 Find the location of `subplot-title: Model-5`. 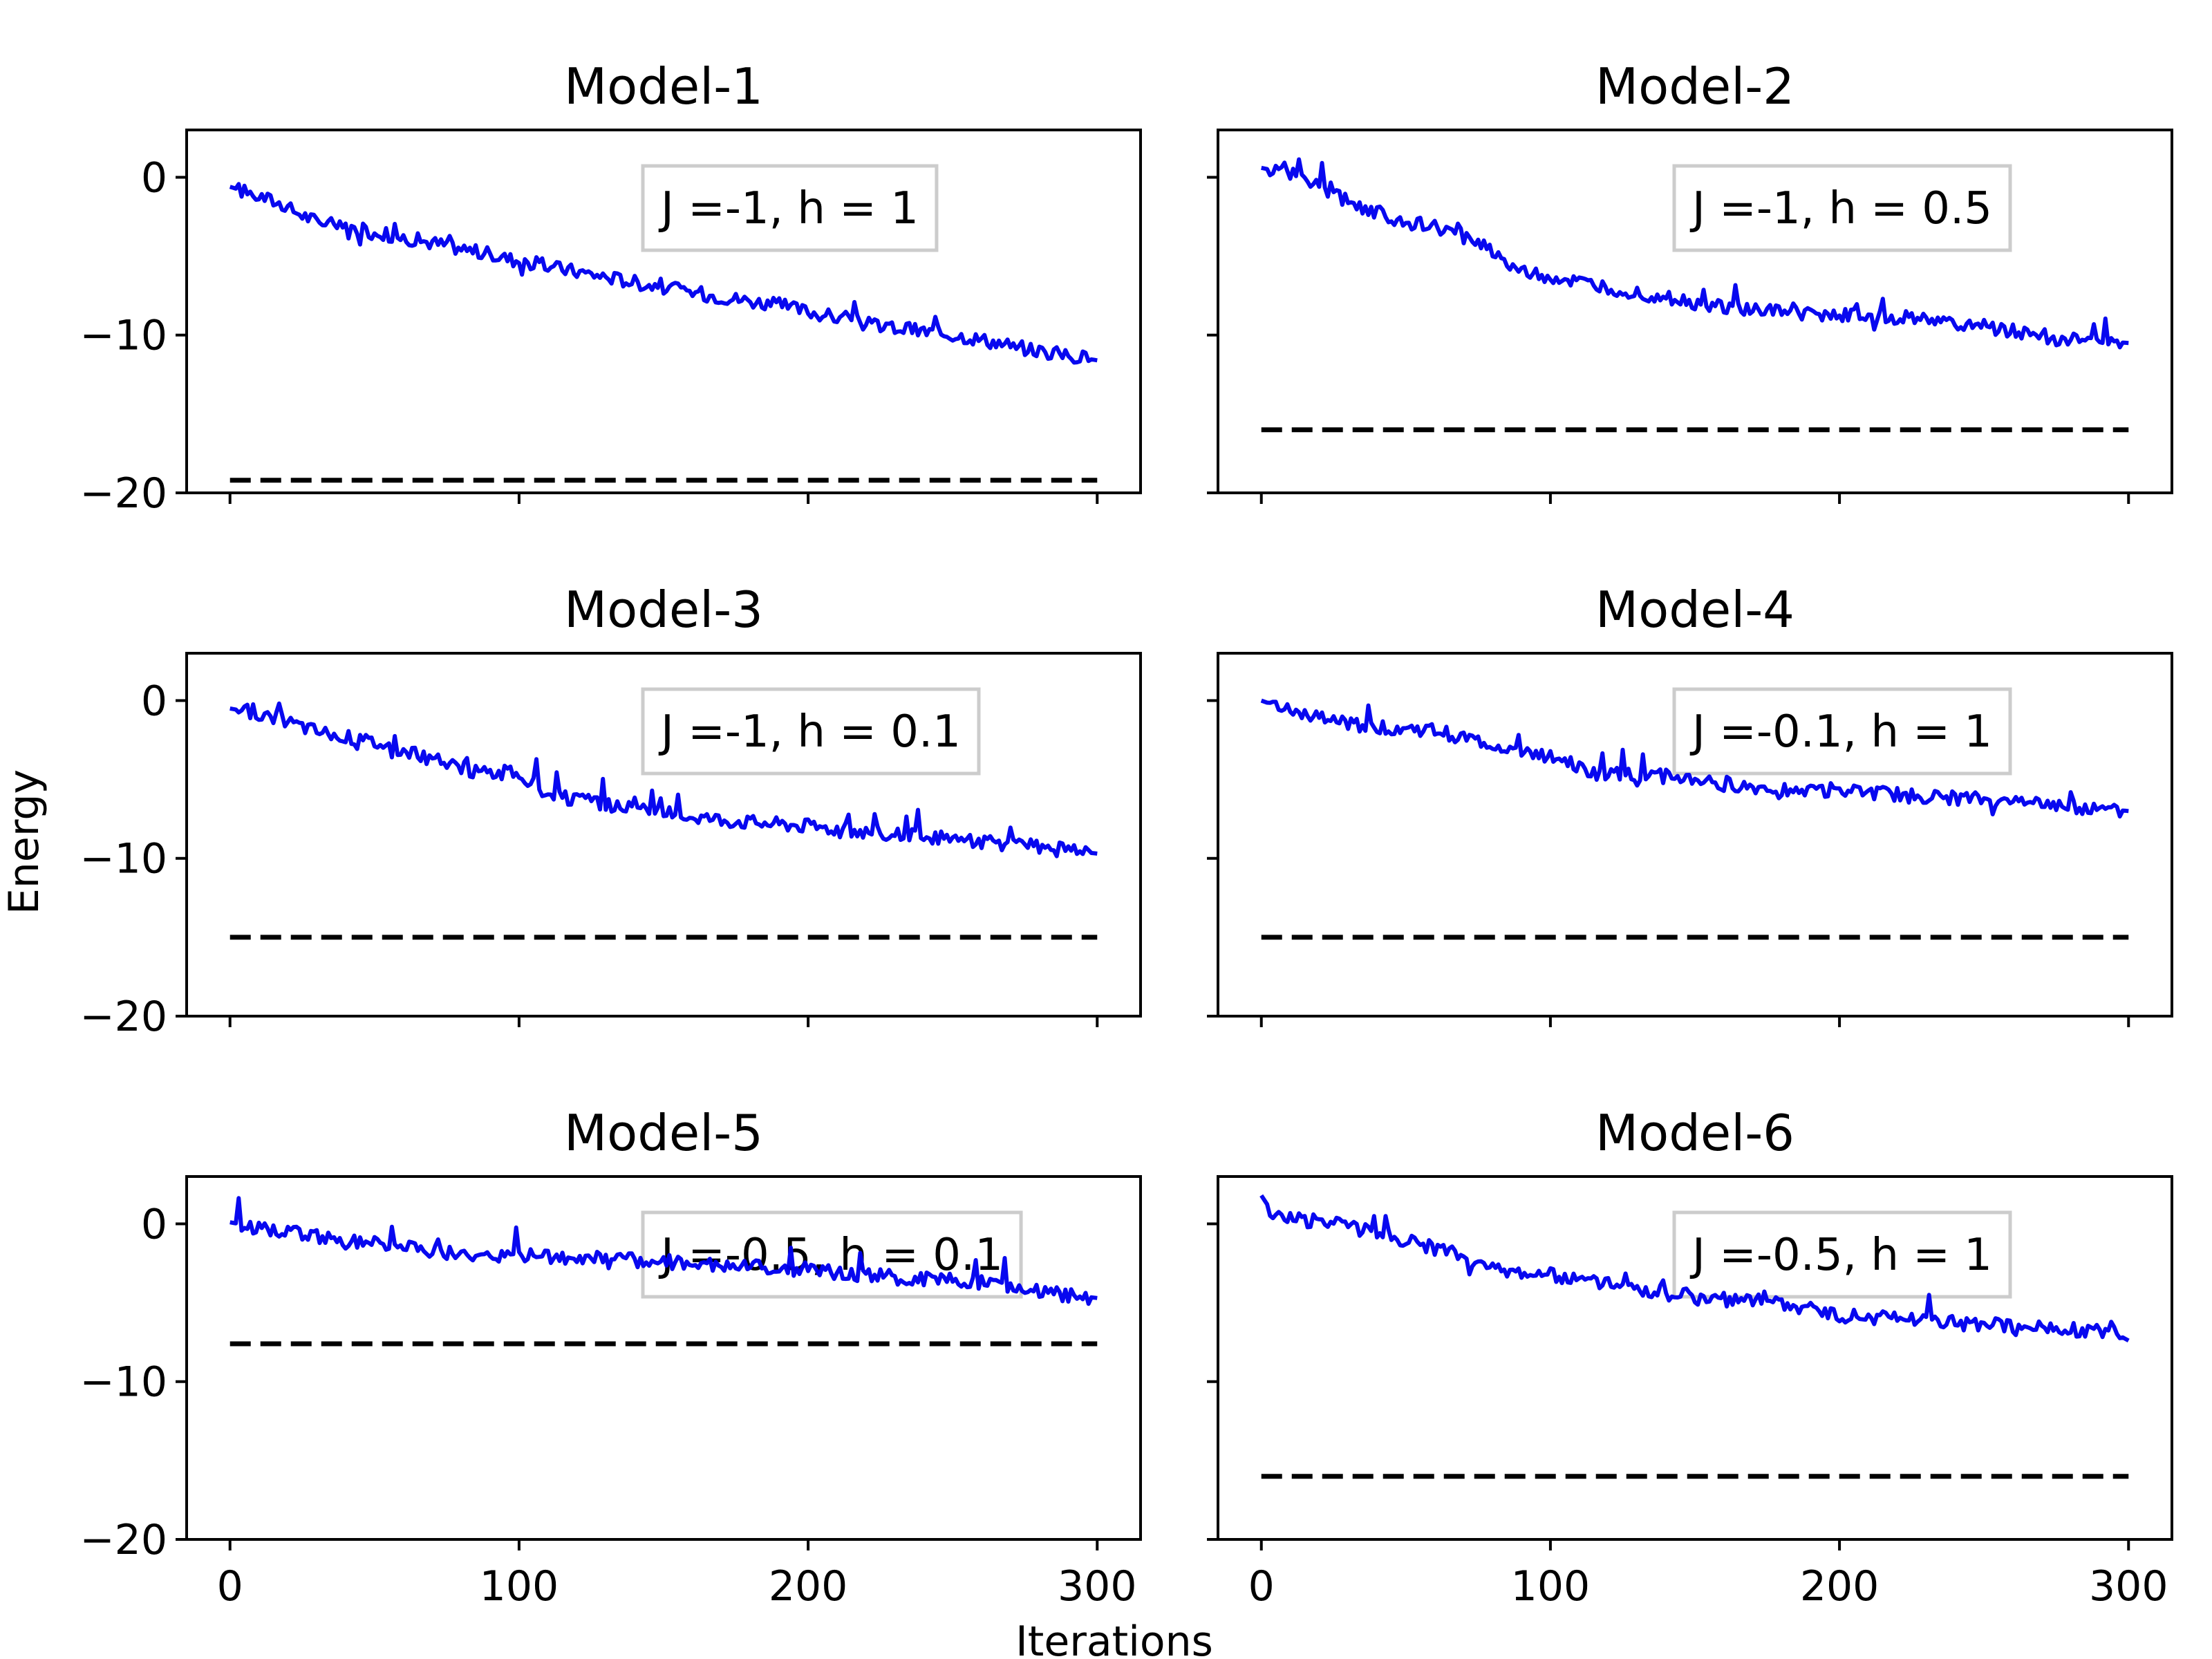

subplot-title: Model-5 is located at coordinates (663, 1133).